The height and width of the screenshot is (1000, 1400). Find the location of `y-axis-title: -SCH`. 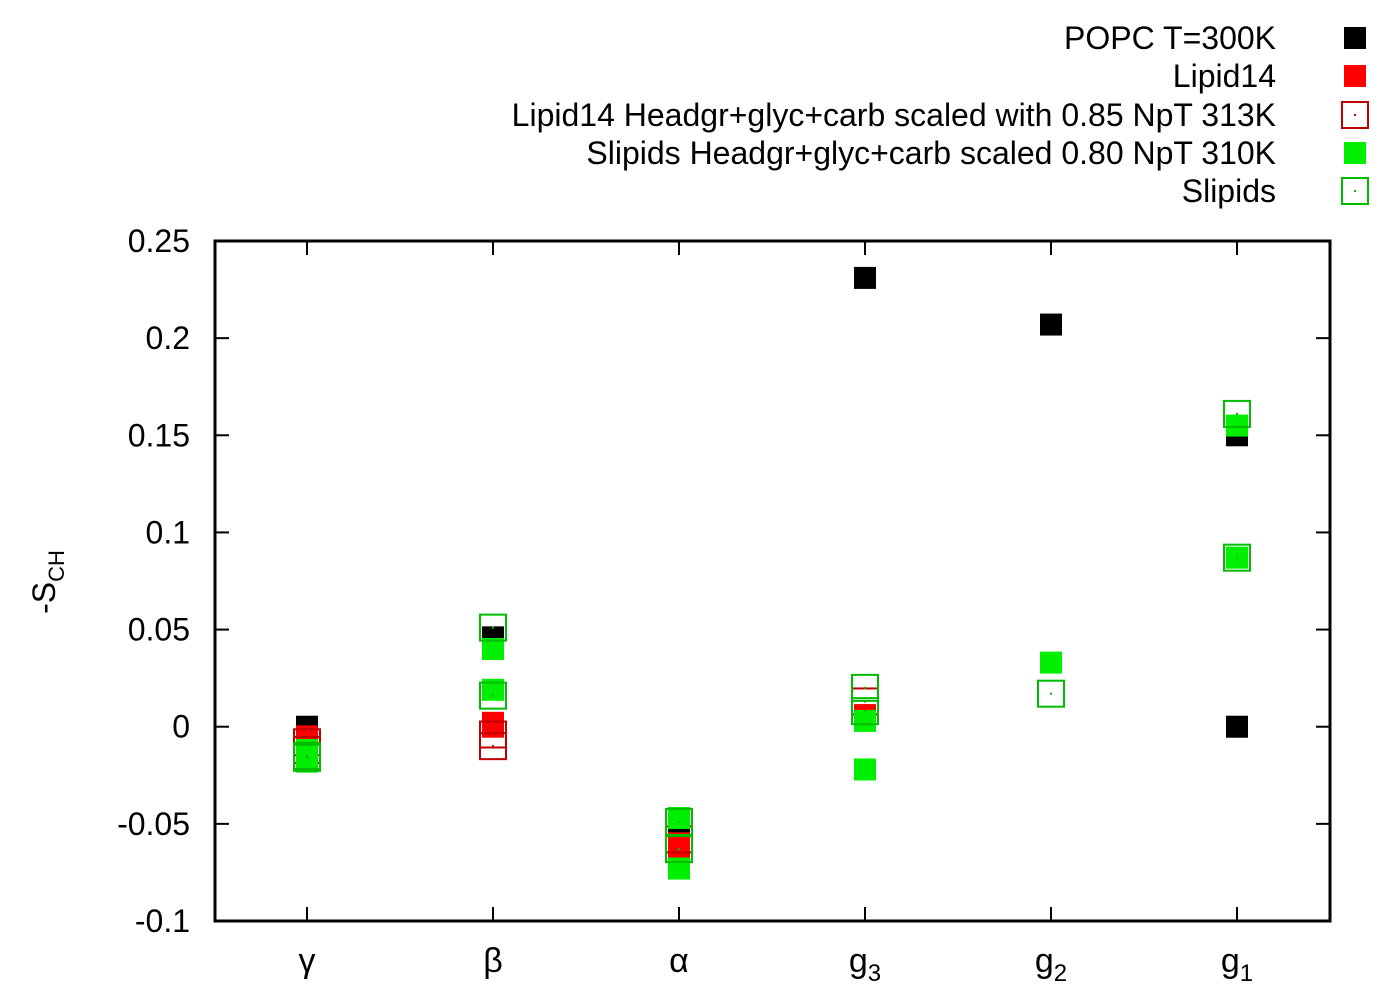

y-axis-title: -SCH is located at coordinates (47, 582).